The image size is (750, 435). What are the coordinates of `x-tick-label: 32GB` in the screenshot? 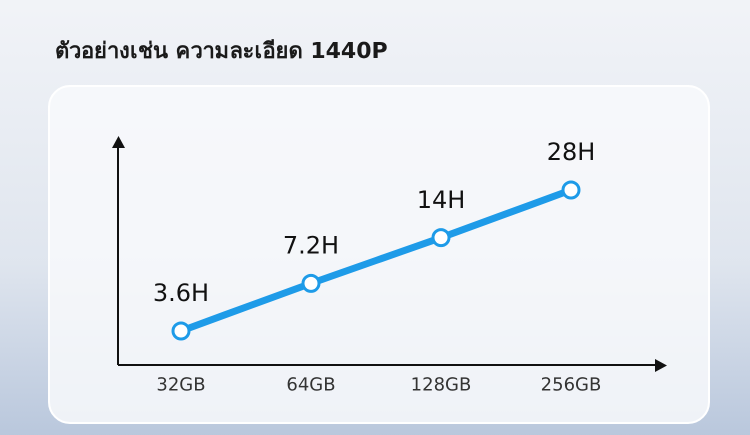 It's located at (181, 385).